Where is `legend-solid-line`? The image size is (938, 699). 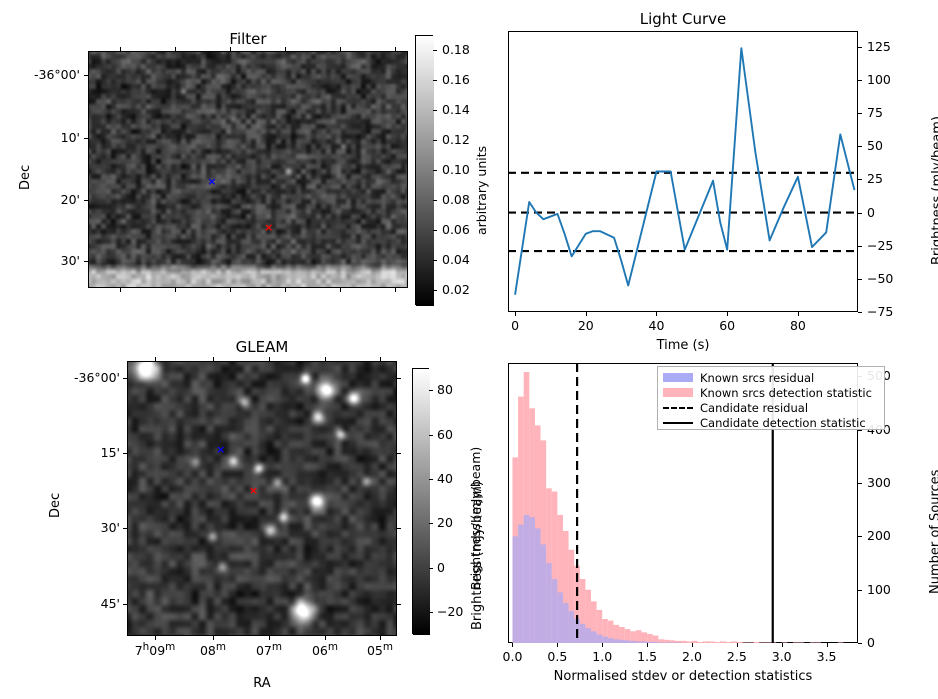
legend-solid-line is located at coordinates (678, 423).